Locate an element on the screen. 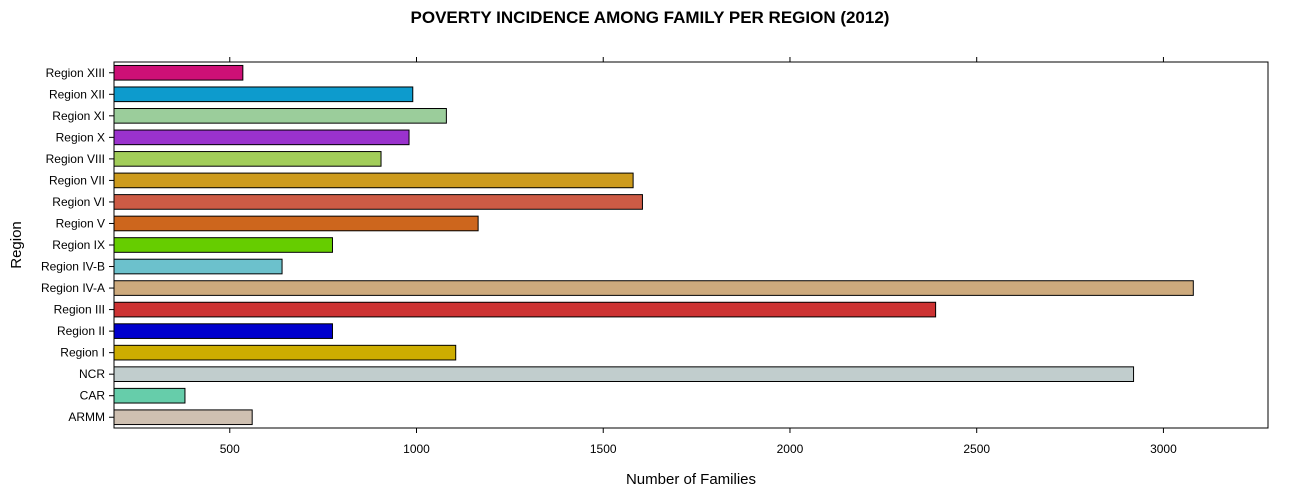  bar-region-x is located at coordinates (261, 137).